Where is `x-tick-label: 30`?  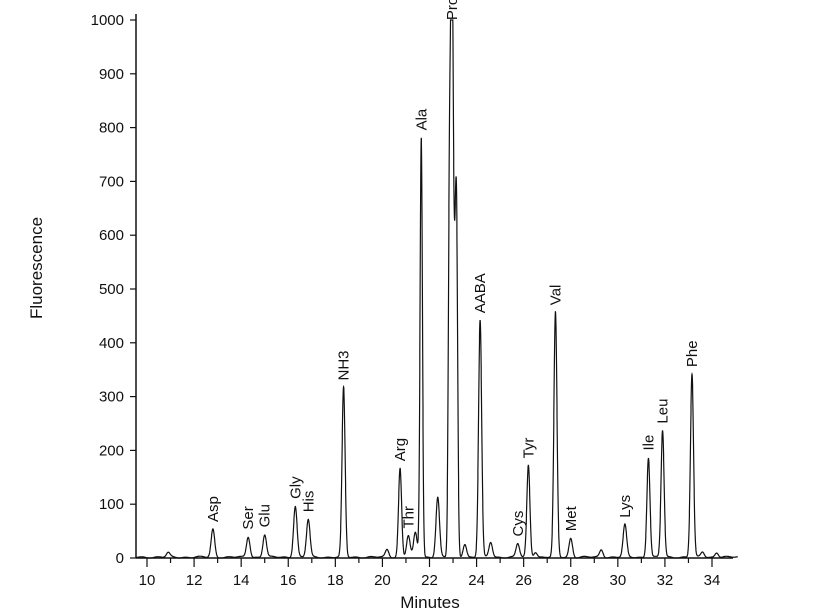
x-tick-label: 30 is located at coordinates (617, 580).